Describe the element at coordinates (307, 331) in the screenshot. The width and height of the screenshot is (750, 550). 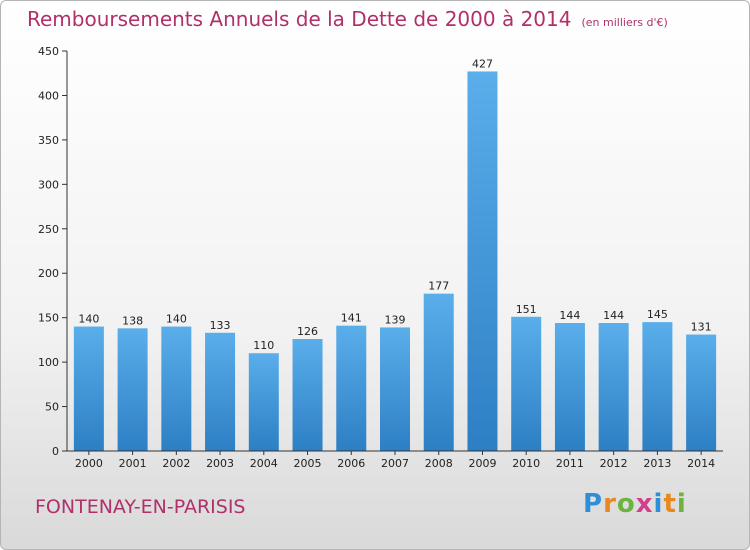
I see `bar-value-label: 126` at that location.